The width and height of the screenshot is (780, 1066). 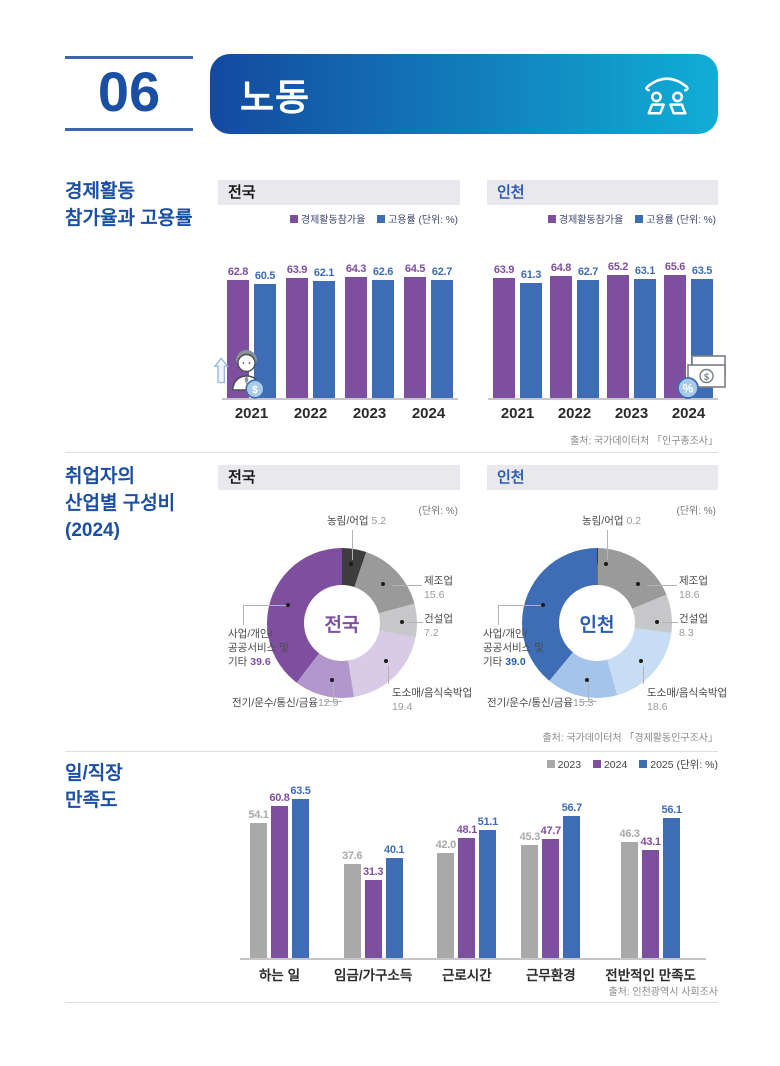 I want to click on donut-label-retail: 도소매/음식숙박업 18.6, so click(x=687, y=700).